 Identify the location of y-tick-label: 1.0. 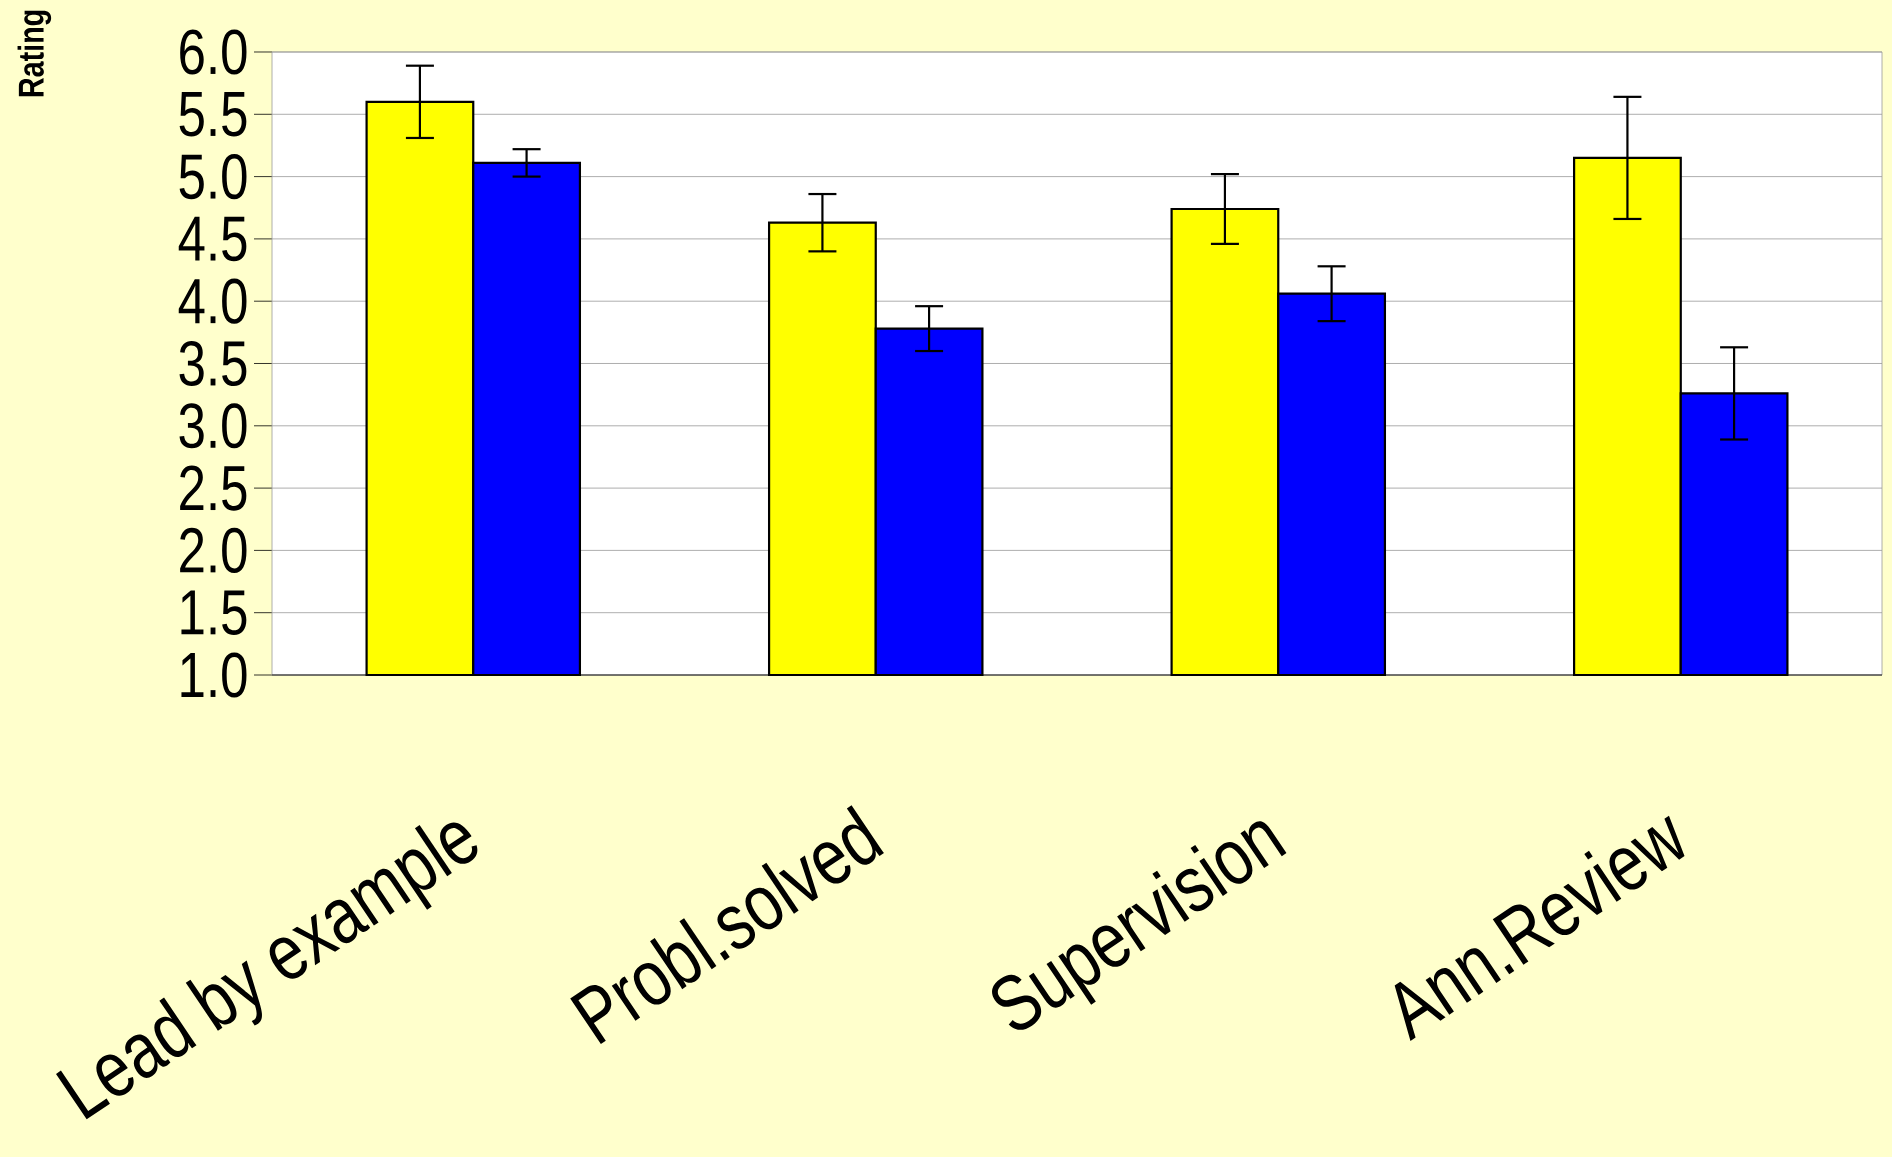
(214, 675).